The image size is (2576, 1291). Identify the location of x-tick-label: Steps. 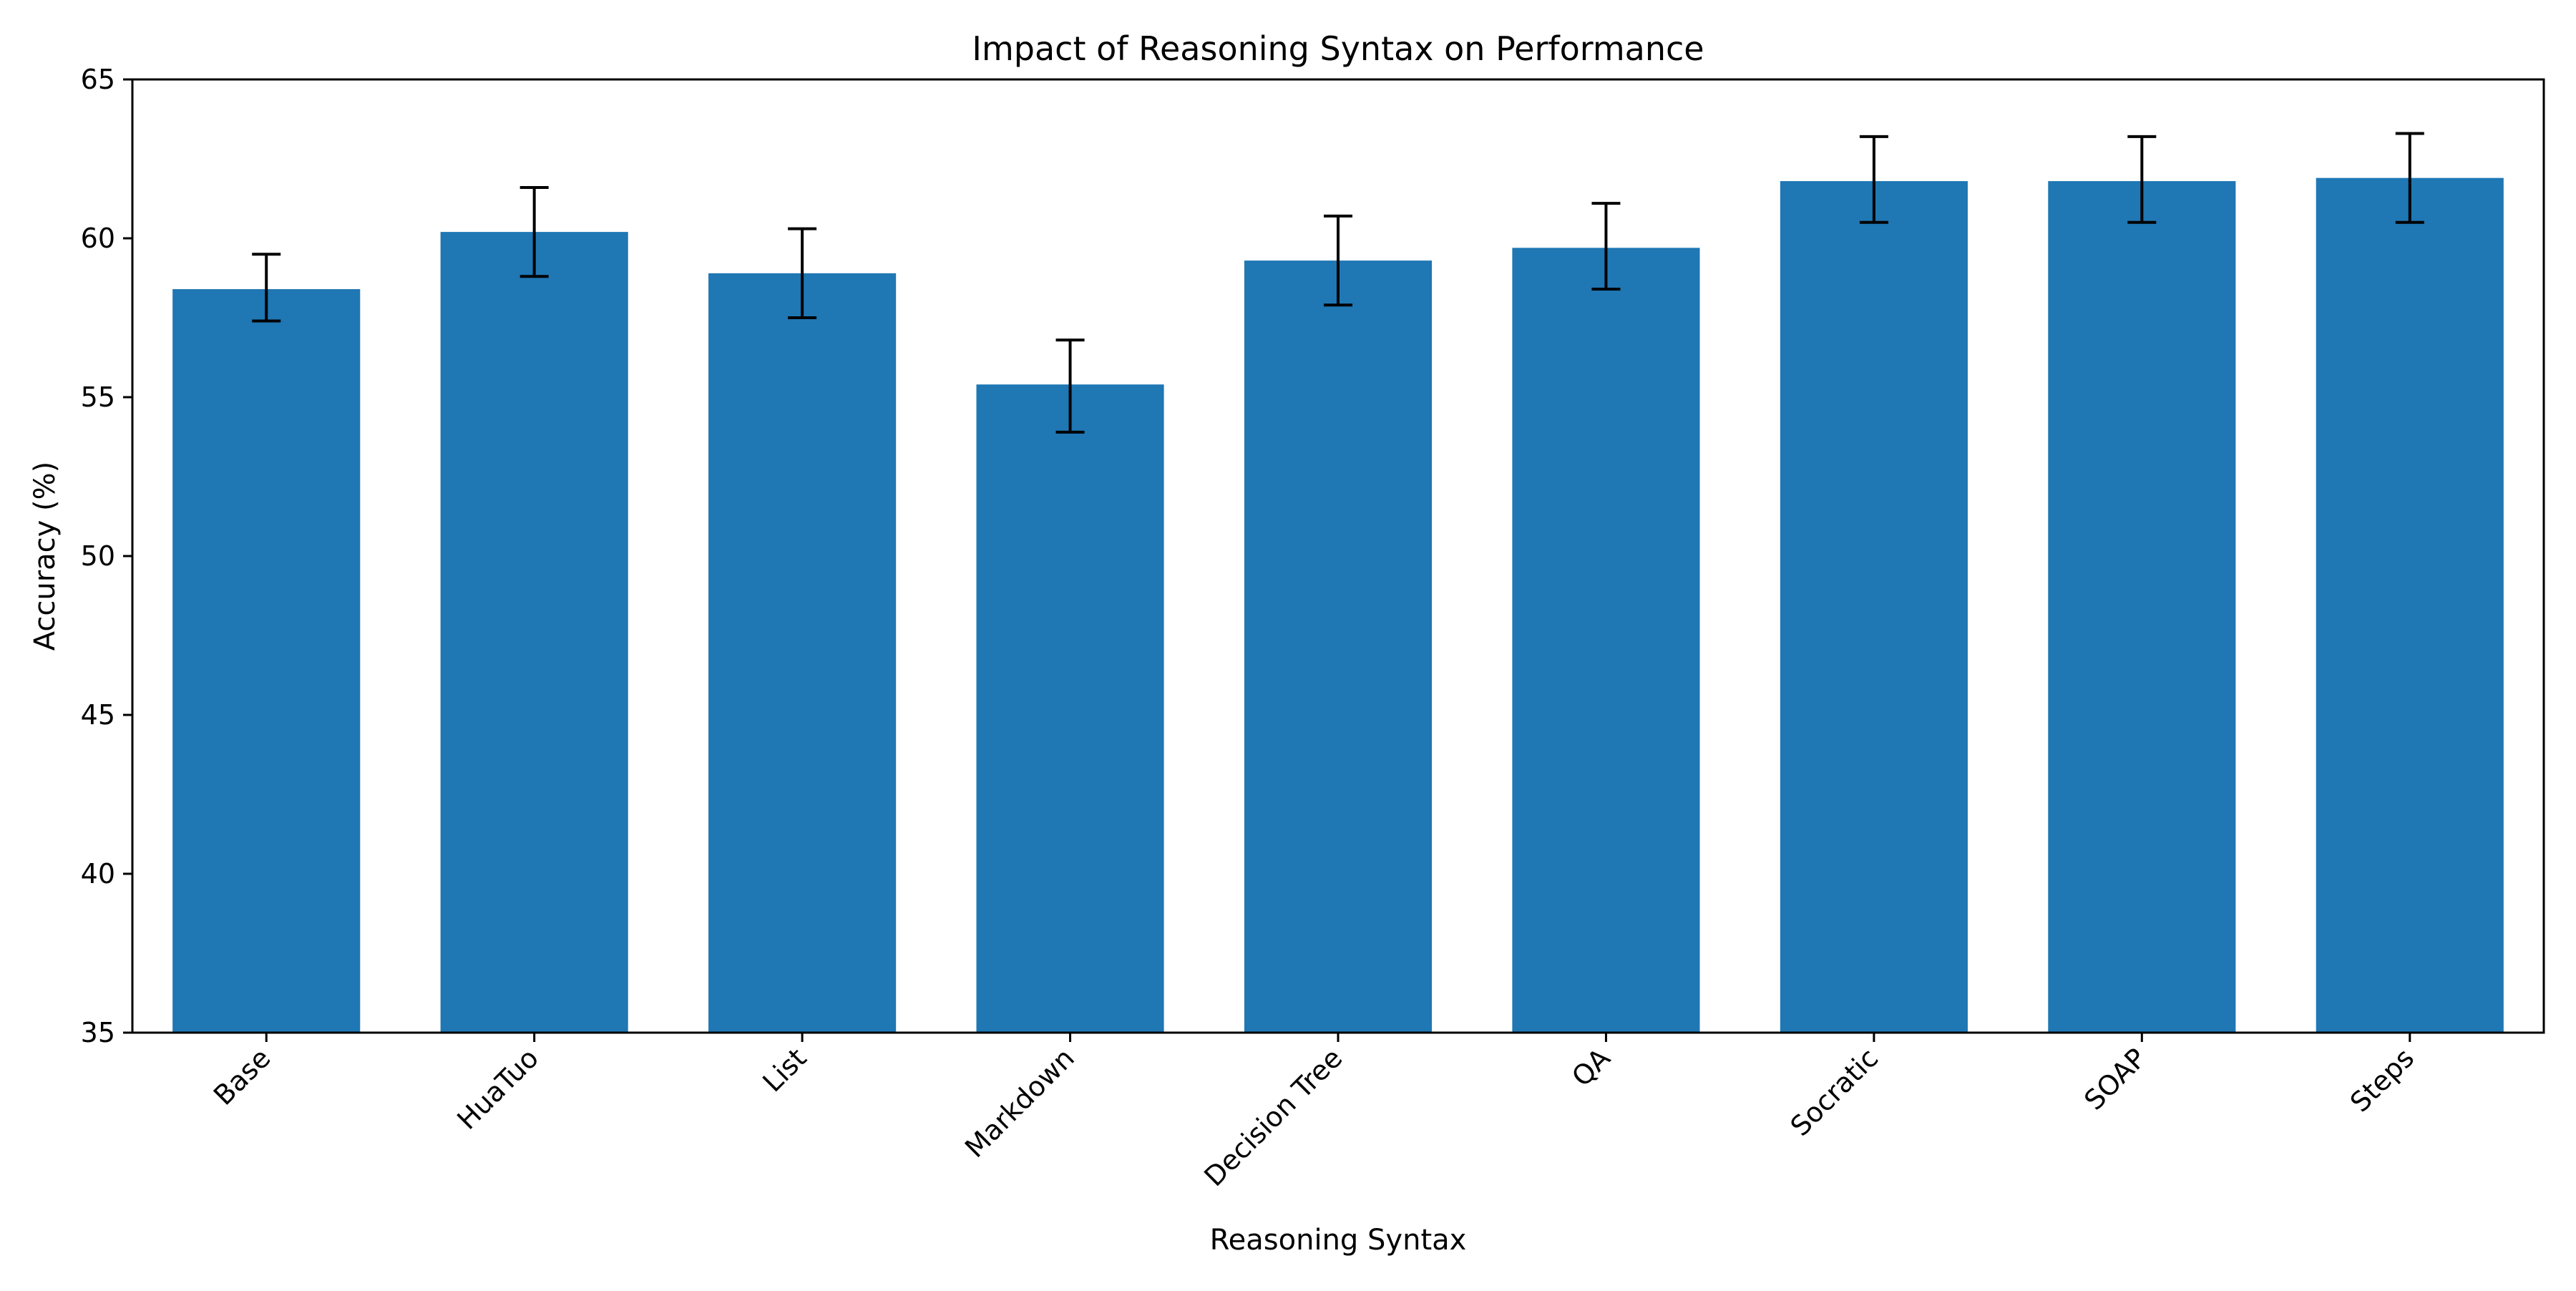
(2382, 1080).